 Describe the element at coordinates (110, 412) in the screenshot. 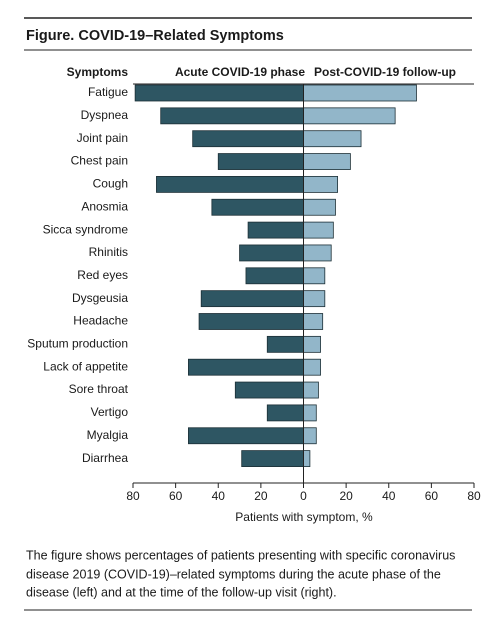

I see `category-label: Vertigo` at that location.